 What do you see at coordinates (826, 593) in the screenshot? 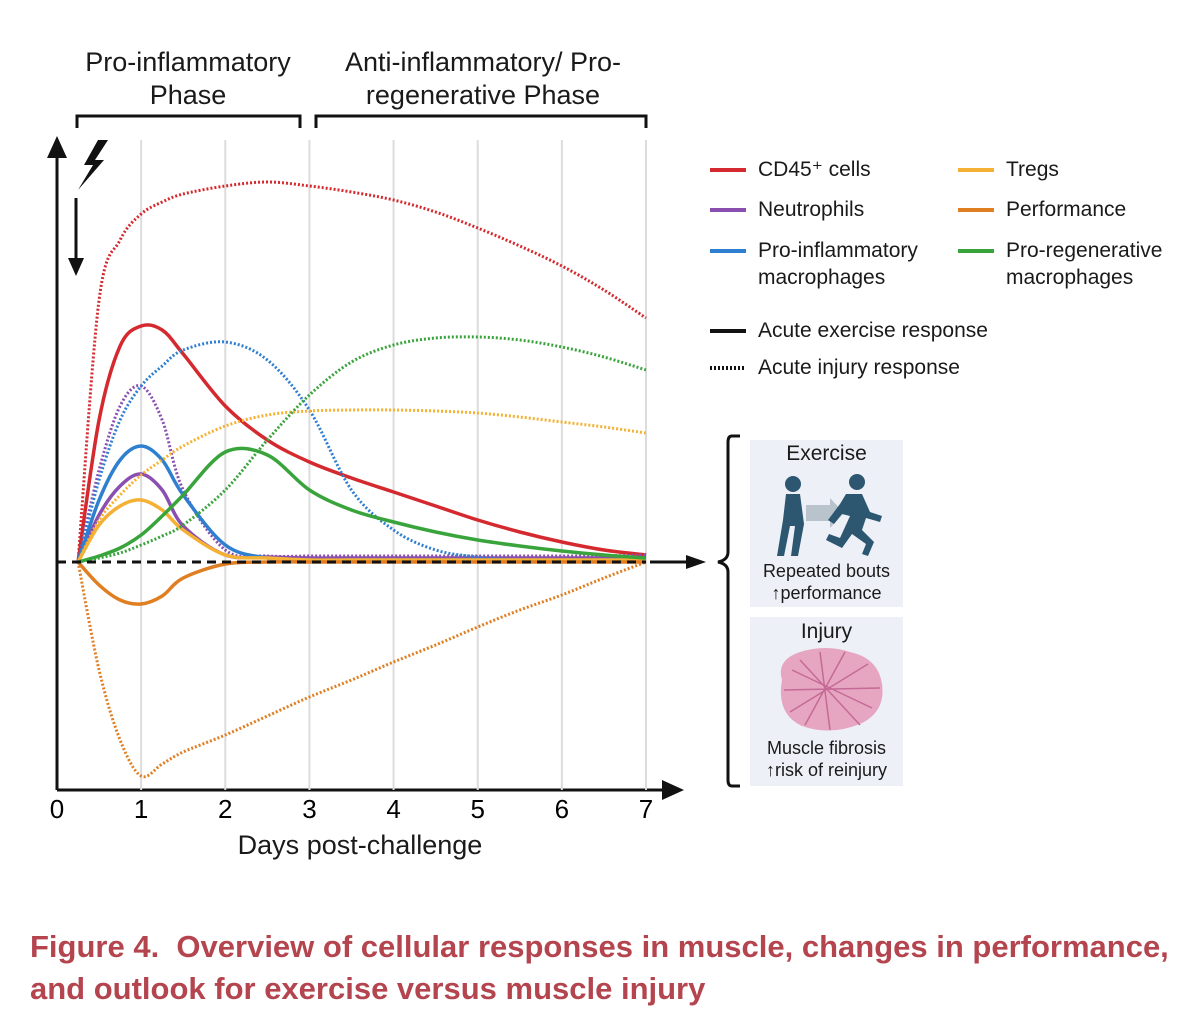
I see `panel-text: ↑performance` at bounding box center [826, 593].